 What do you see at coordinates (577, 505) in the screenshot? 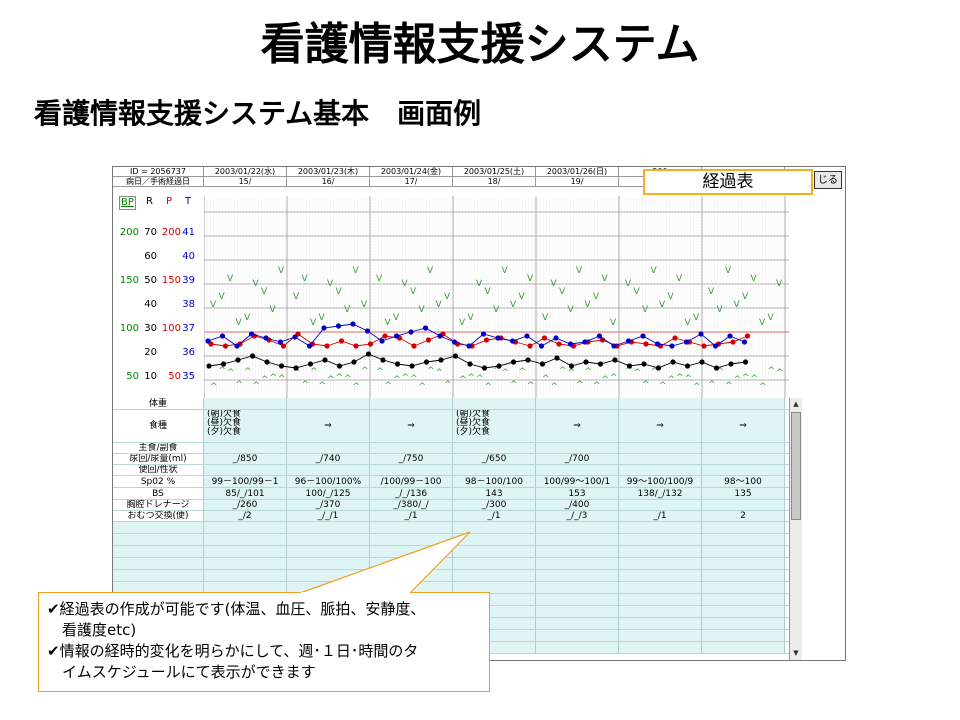
I see `table-cell: _/400` at bounding box center [577, 505].